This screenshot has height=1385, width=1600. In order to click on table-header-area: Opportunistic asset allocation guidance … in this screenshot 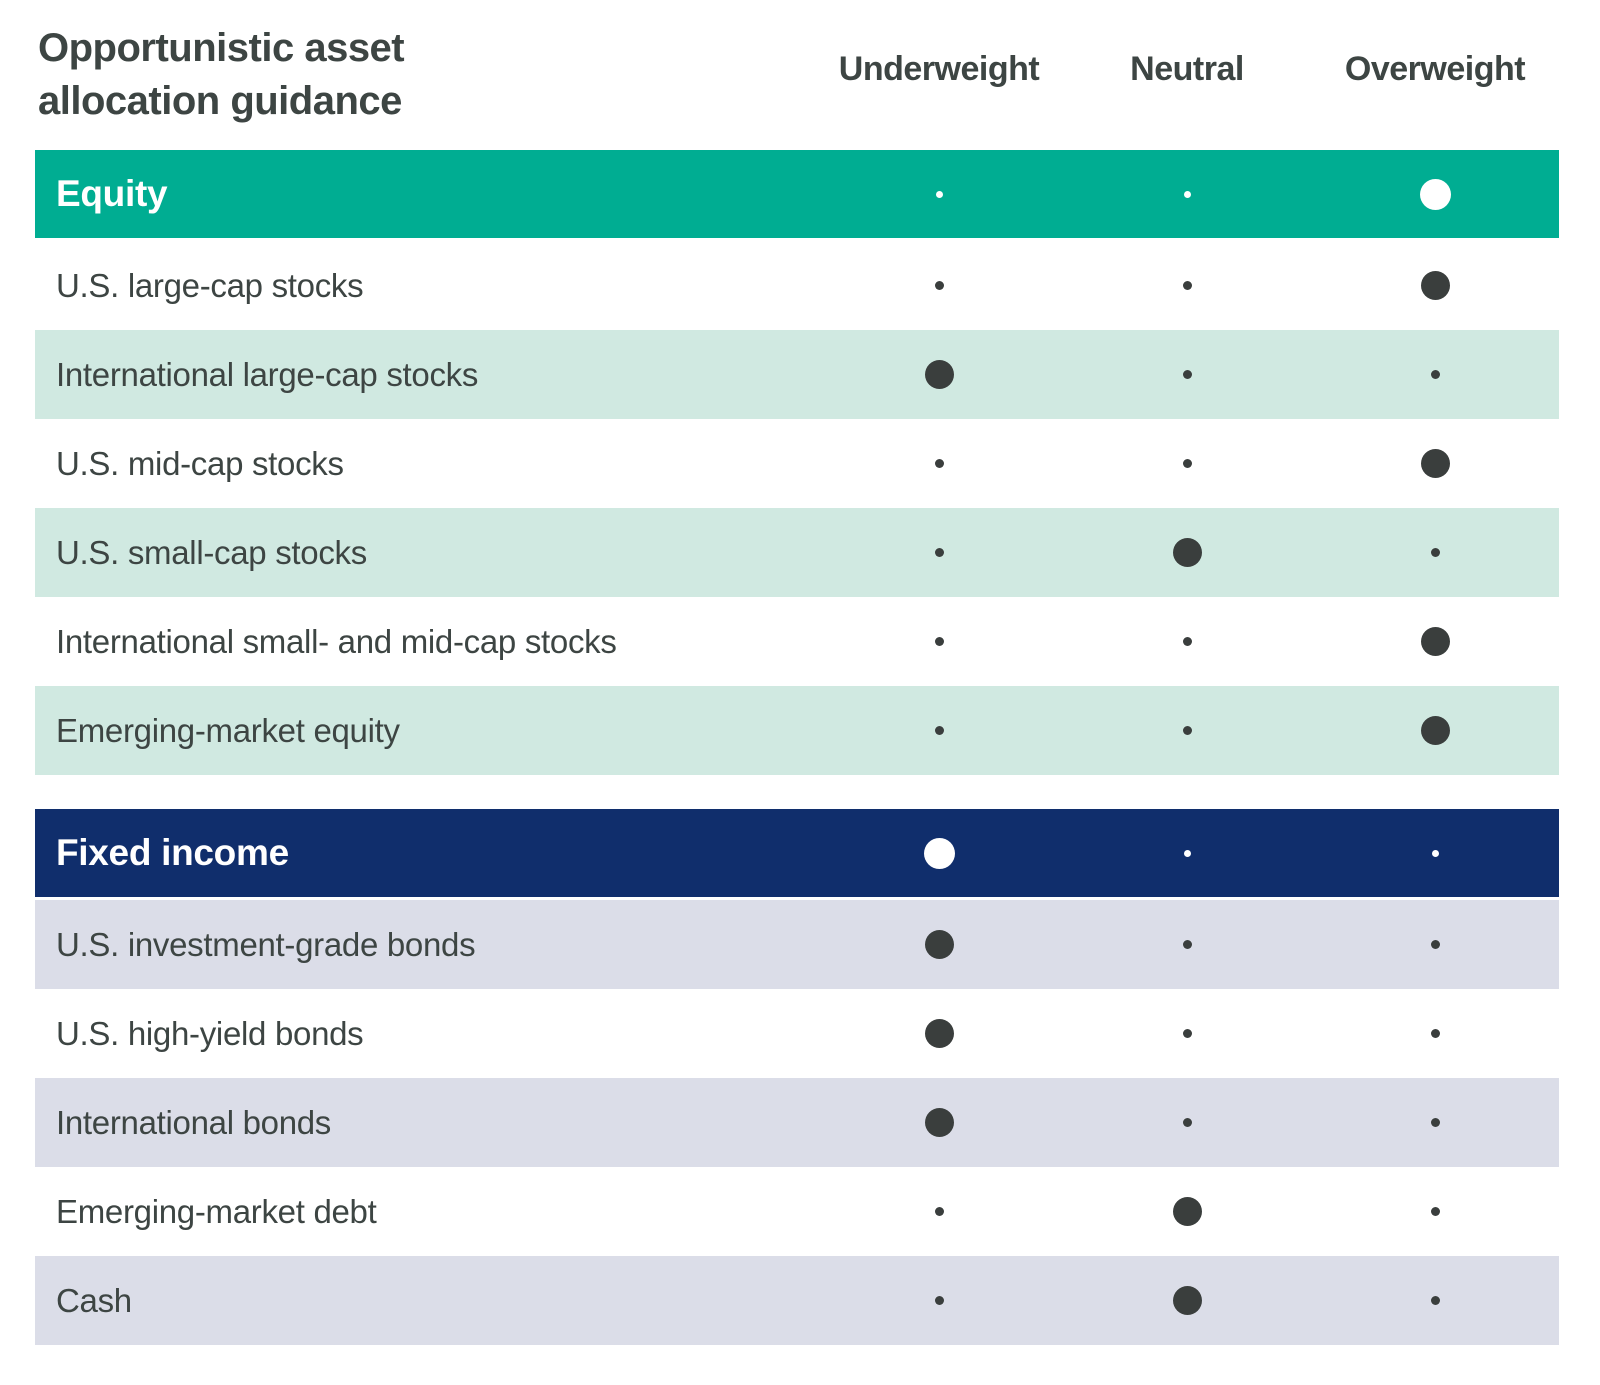, I will do `click(797, 75)`.